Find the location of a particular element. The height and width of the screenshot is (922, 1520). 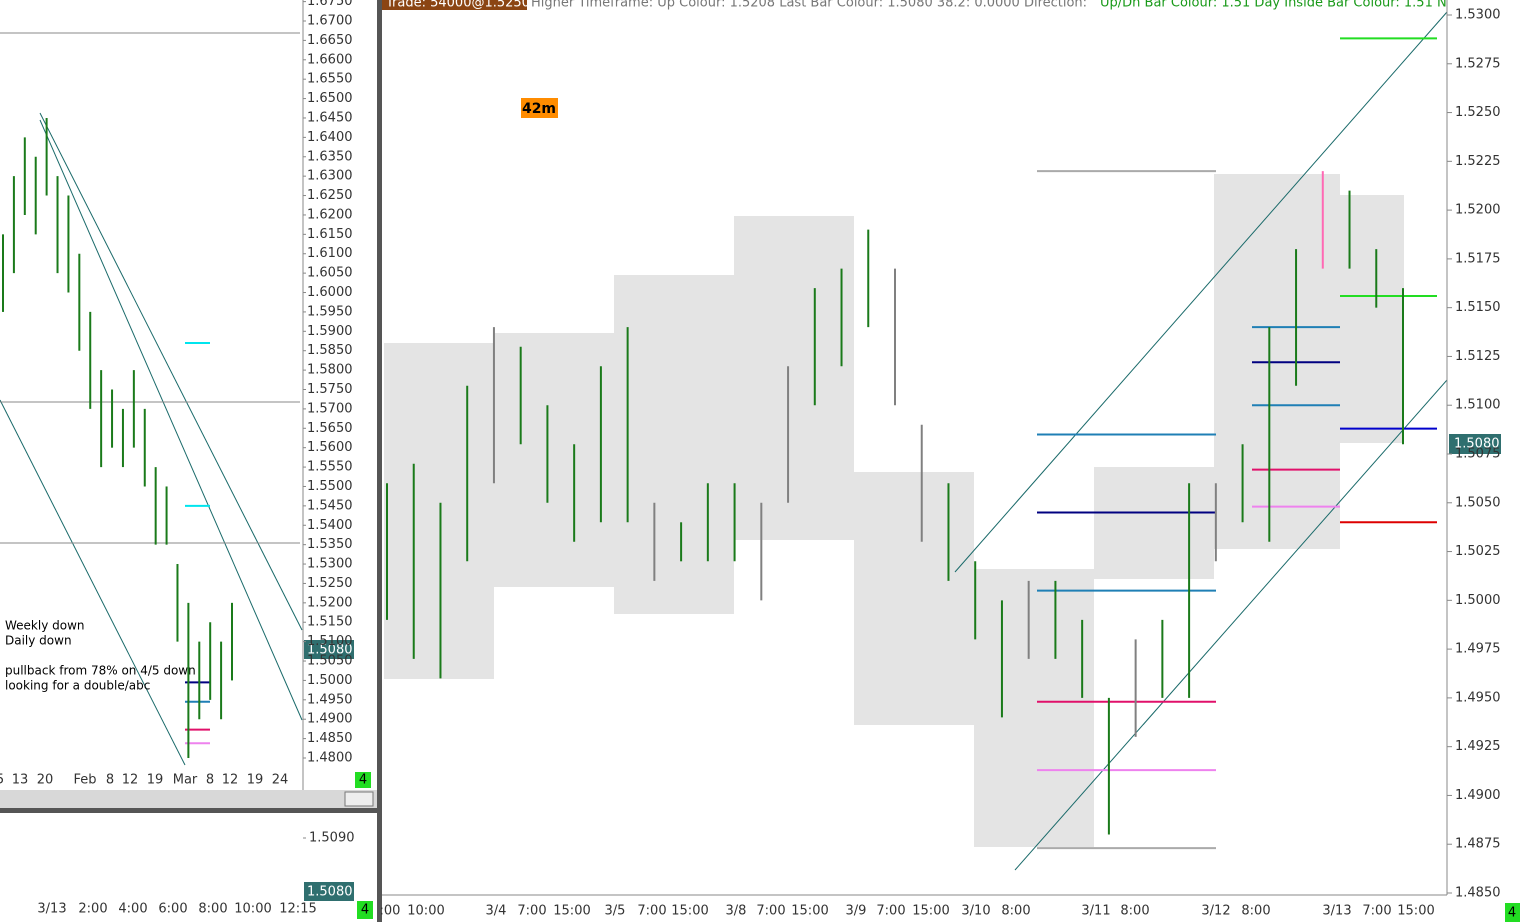

y-tick-label: 1.6050 is located at coordinates (330, 273).